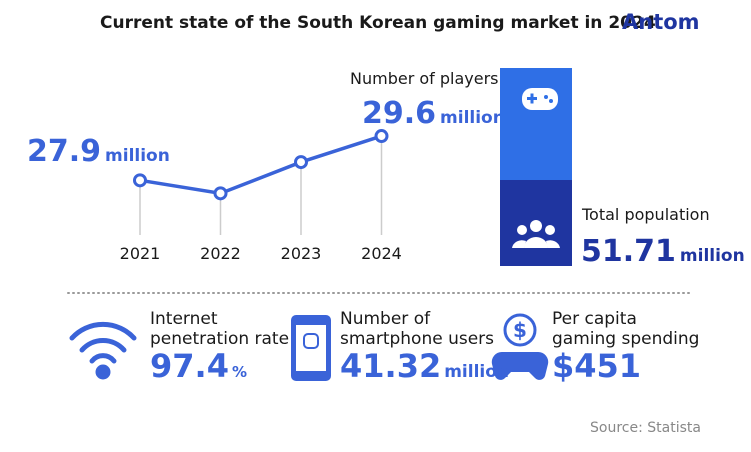  Describe the element at coordinates (661, 22) in the screenshot. I see `brand: Antom` at that location.